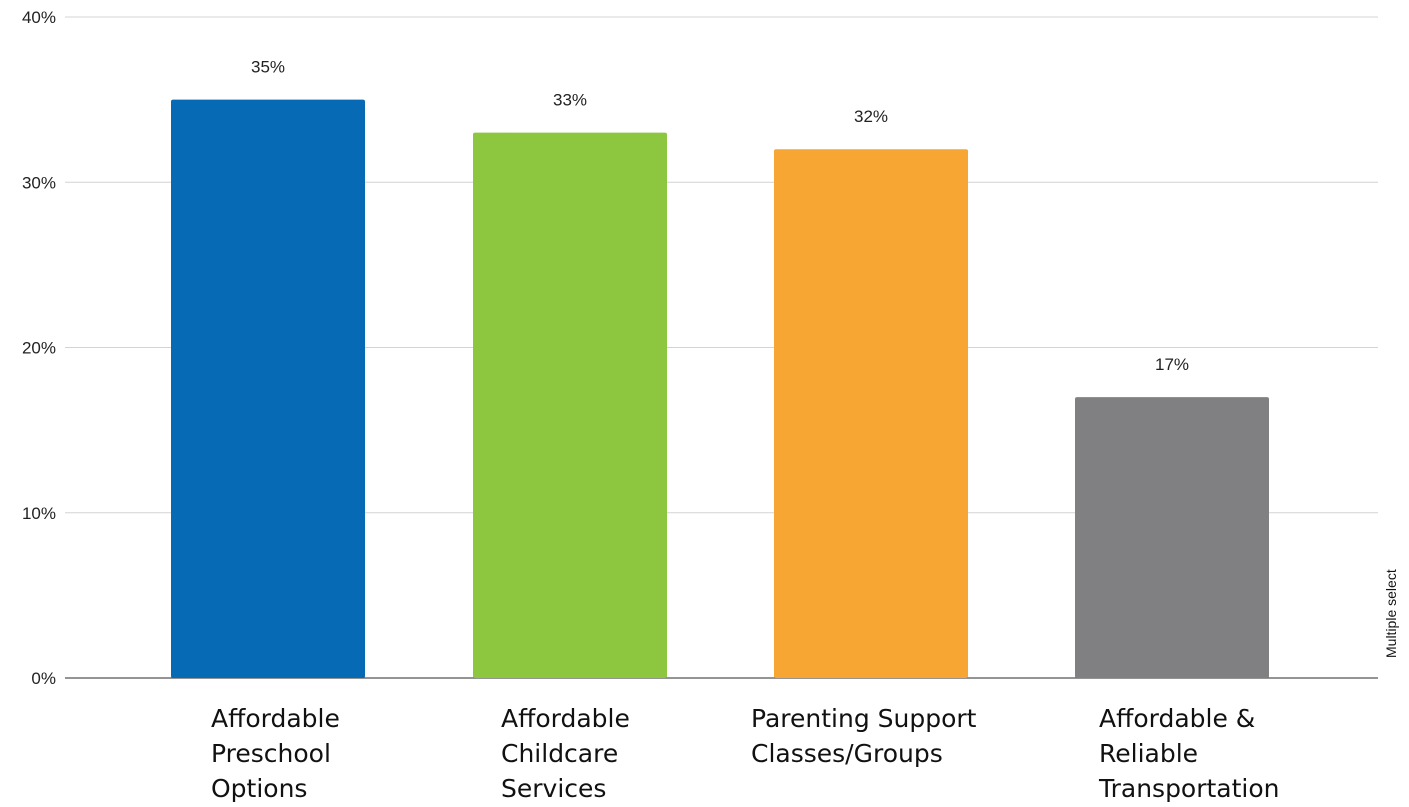 The width and height of the screenshot is (1409, 807). Describe the element at coordinates (559, 753) in the screenshot. I see `x-category-label: Childcare` at that location.